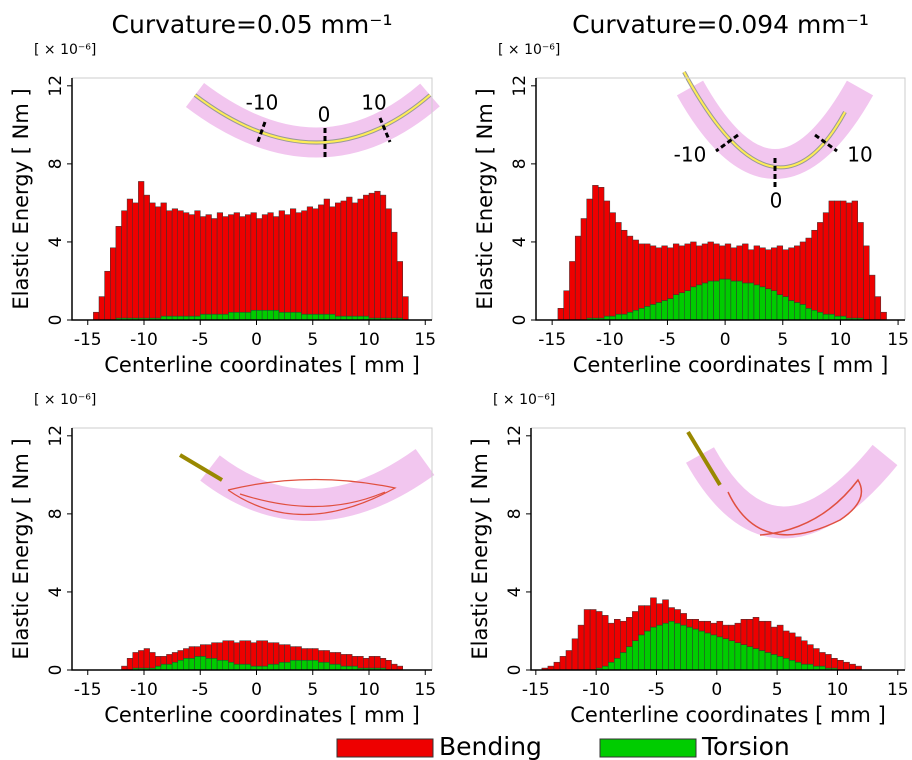  What do you see at coordinates (720, 24) in the screenshot?
I see `chart-title: Curvature=0.094 mm⁻¹` at bounding box center [720, 24].